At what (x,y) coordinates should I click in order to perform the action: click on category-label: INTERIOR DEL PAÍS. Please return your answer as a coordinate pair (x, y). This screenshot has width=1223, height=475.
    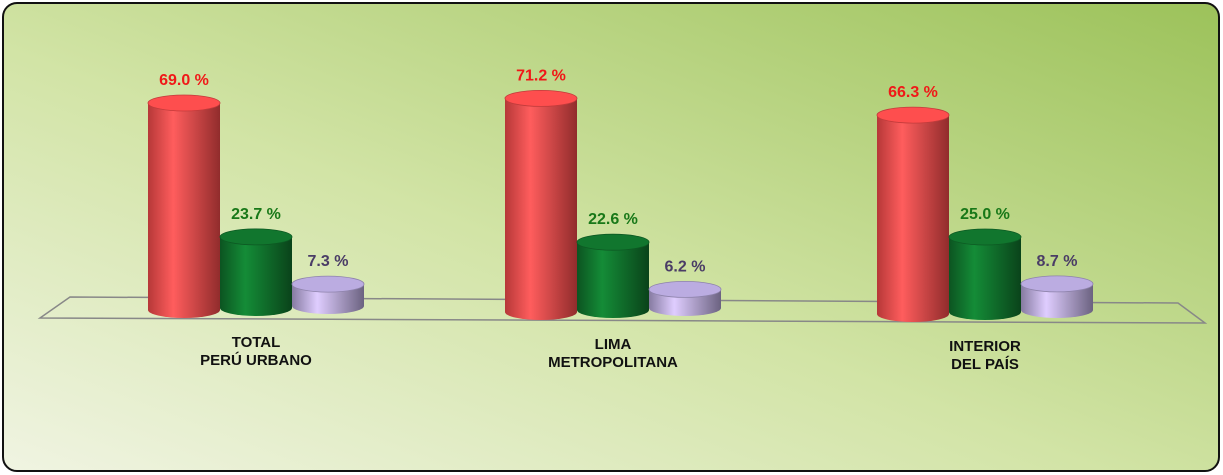
    Looking at the image, I should click on (985, 355).